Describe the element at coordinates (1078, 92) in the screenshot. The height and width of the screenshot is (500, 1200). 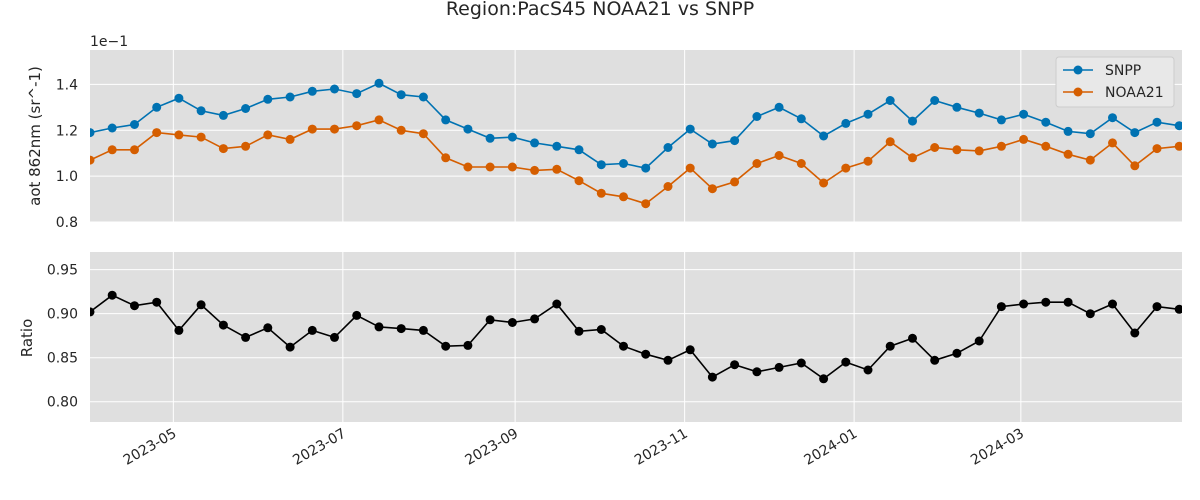
I see `legend-marker-noaa21` at that location.